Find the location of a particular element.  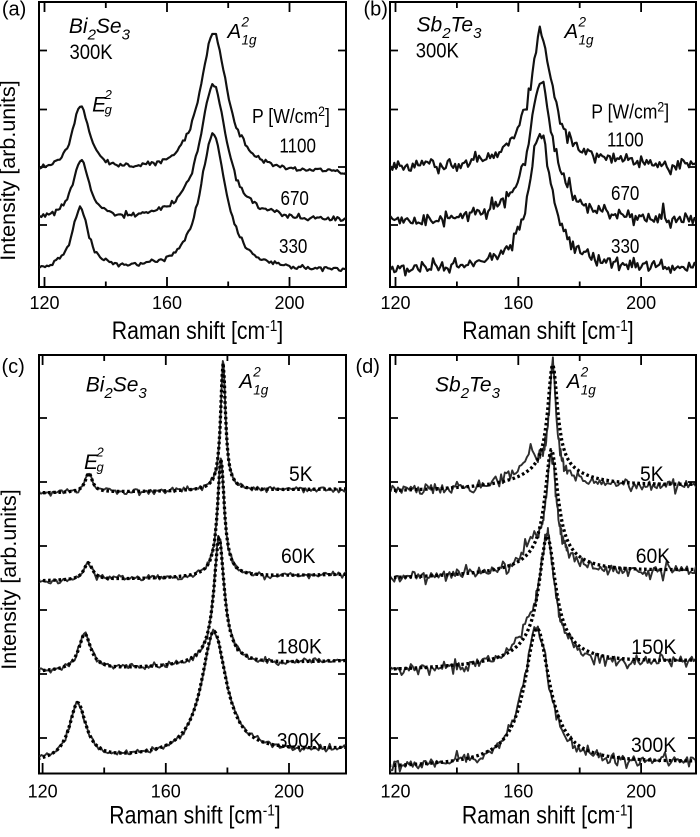

svg-text: (c) is located at coordinates (13, 367).